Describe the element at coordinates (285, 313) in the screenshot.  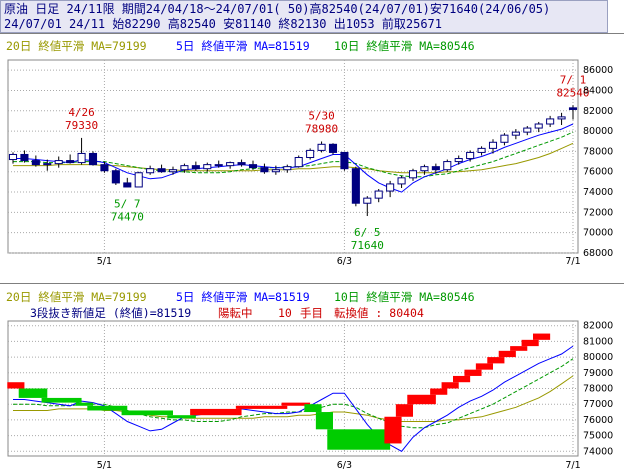
I see `brick-count: 10` at that location.